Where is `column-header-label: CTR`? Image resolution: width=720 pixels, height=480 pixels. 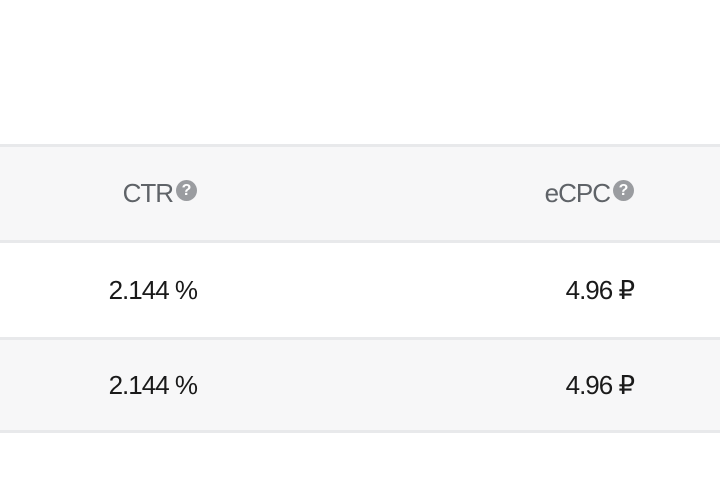
column-header-label: CTR is located at coordinates (148, 193).